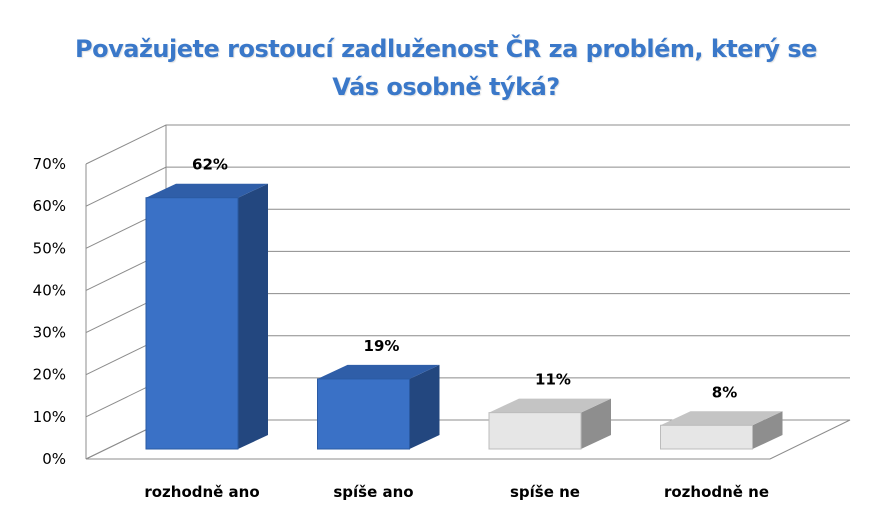 Image resolution: width=892 pixels, height=532 pixels. I want to click on data-label: 62%, so click(210, 165).